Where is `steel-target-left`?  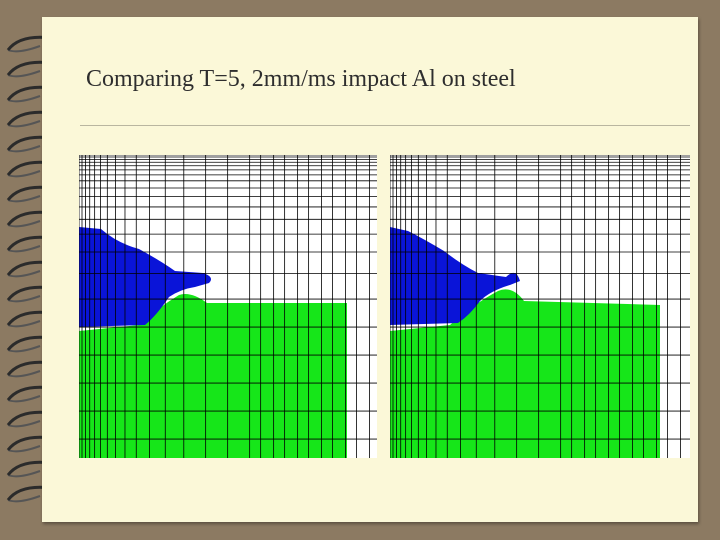 steel-target-left is located at coordinates (213, 376).